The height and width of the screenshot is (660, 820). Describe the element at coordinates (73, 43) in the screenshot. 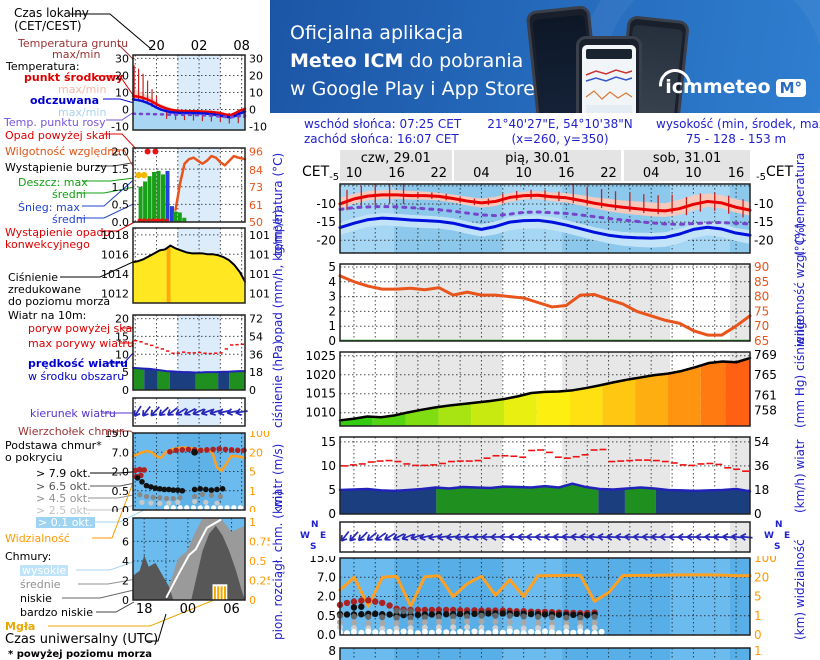

I see `label-ground-temp: Temperatura gruntu` at that location.